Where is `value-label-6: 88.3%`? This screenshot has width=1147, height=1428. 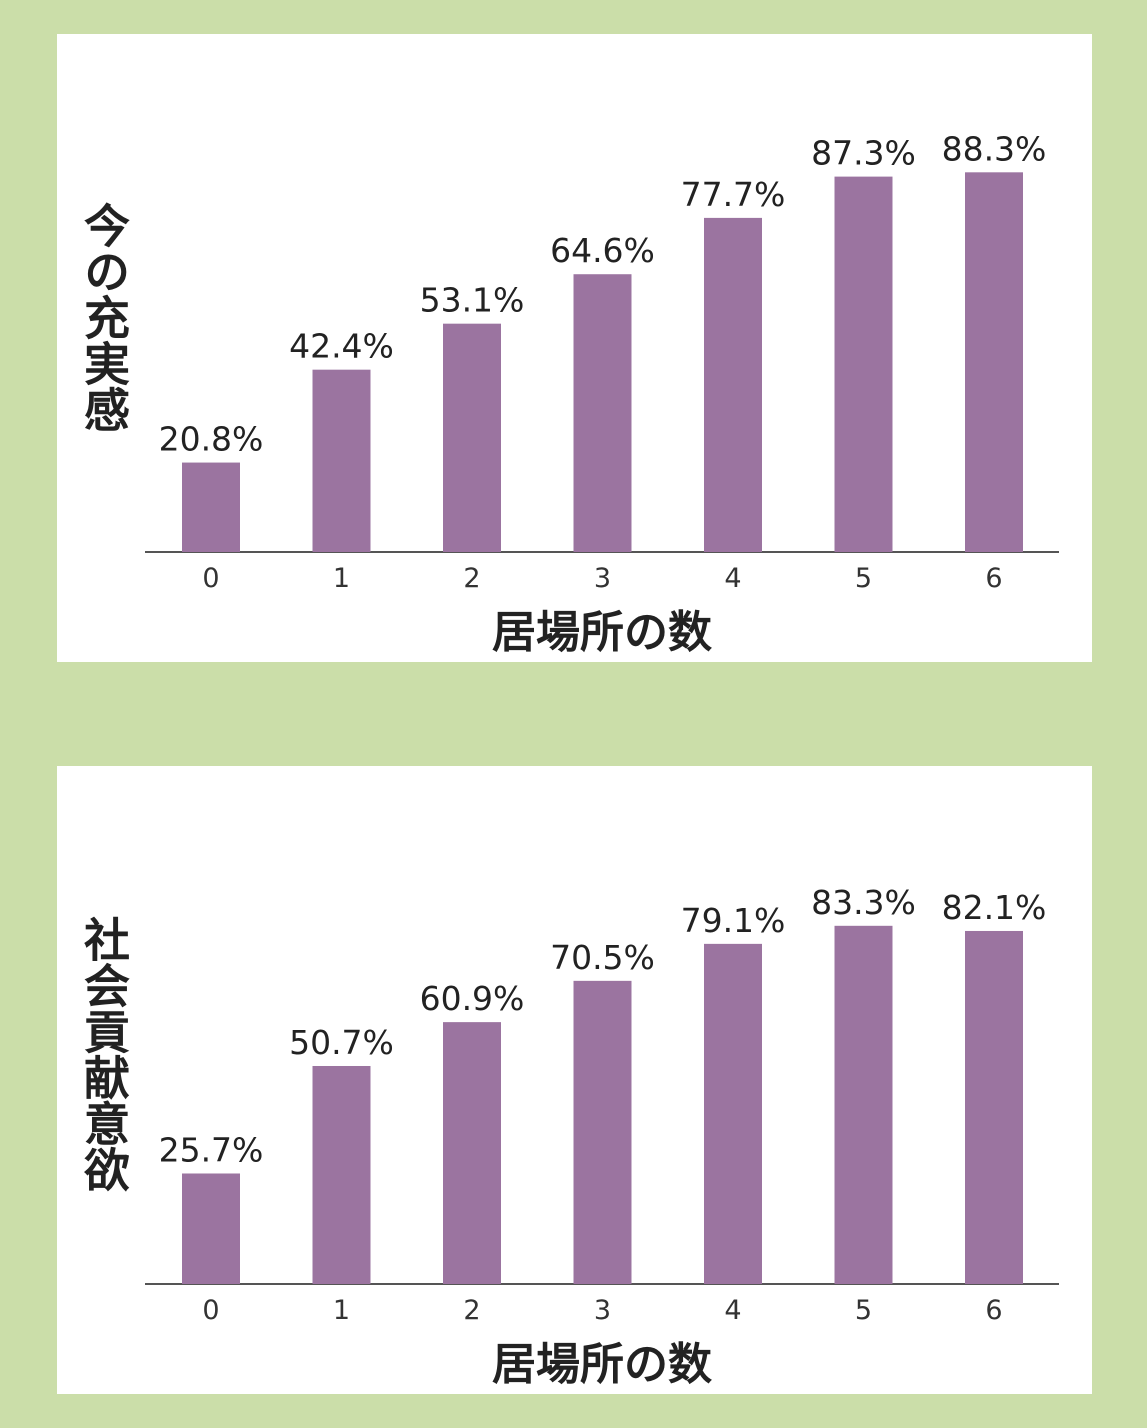 value-label-6: 88.3% is located at coordinates (994, 148).